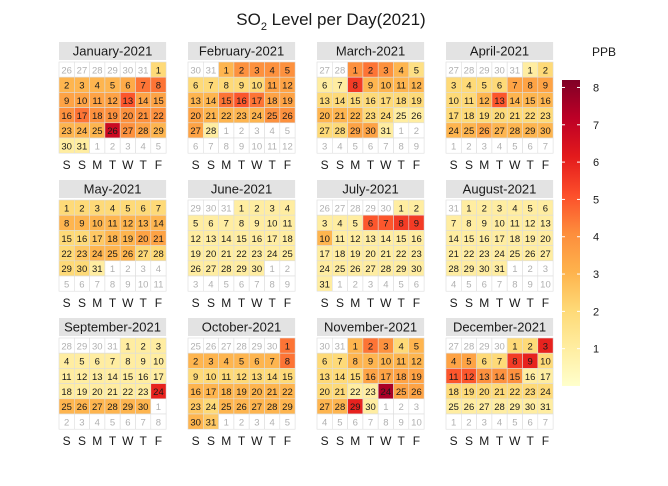  What do you see at coordinates (66, 269) in the screenshot?
I see `day-label: 29` at bounding box center [66, 269].